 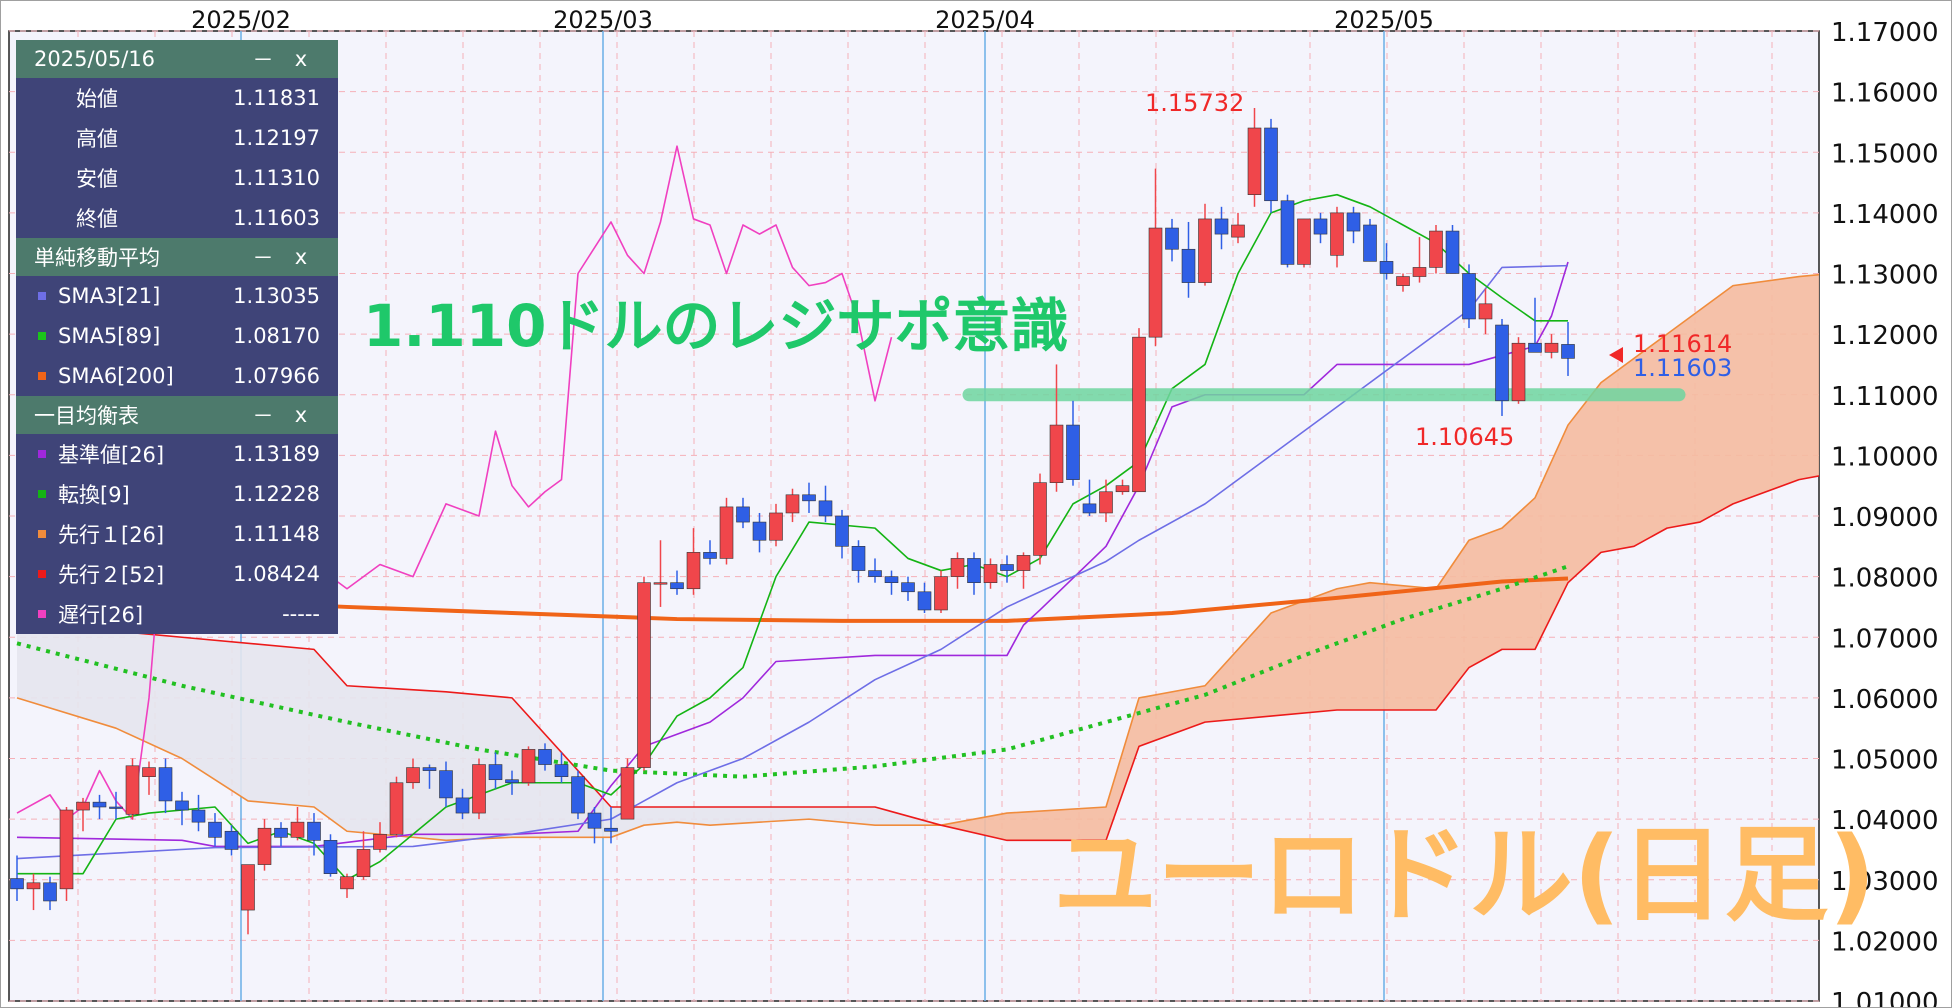 I want to click on sma-panel-header: 単純移動平均 － x, so click(x=177, y=257).